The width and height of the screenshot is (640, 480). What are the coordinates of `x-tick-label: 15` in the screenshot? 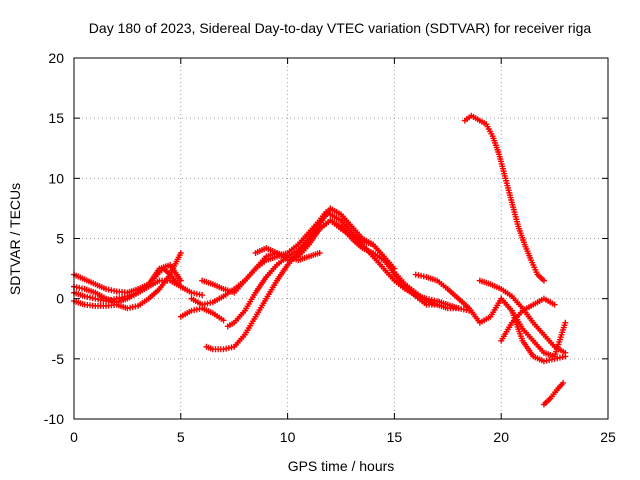 It's located at (395, 437).